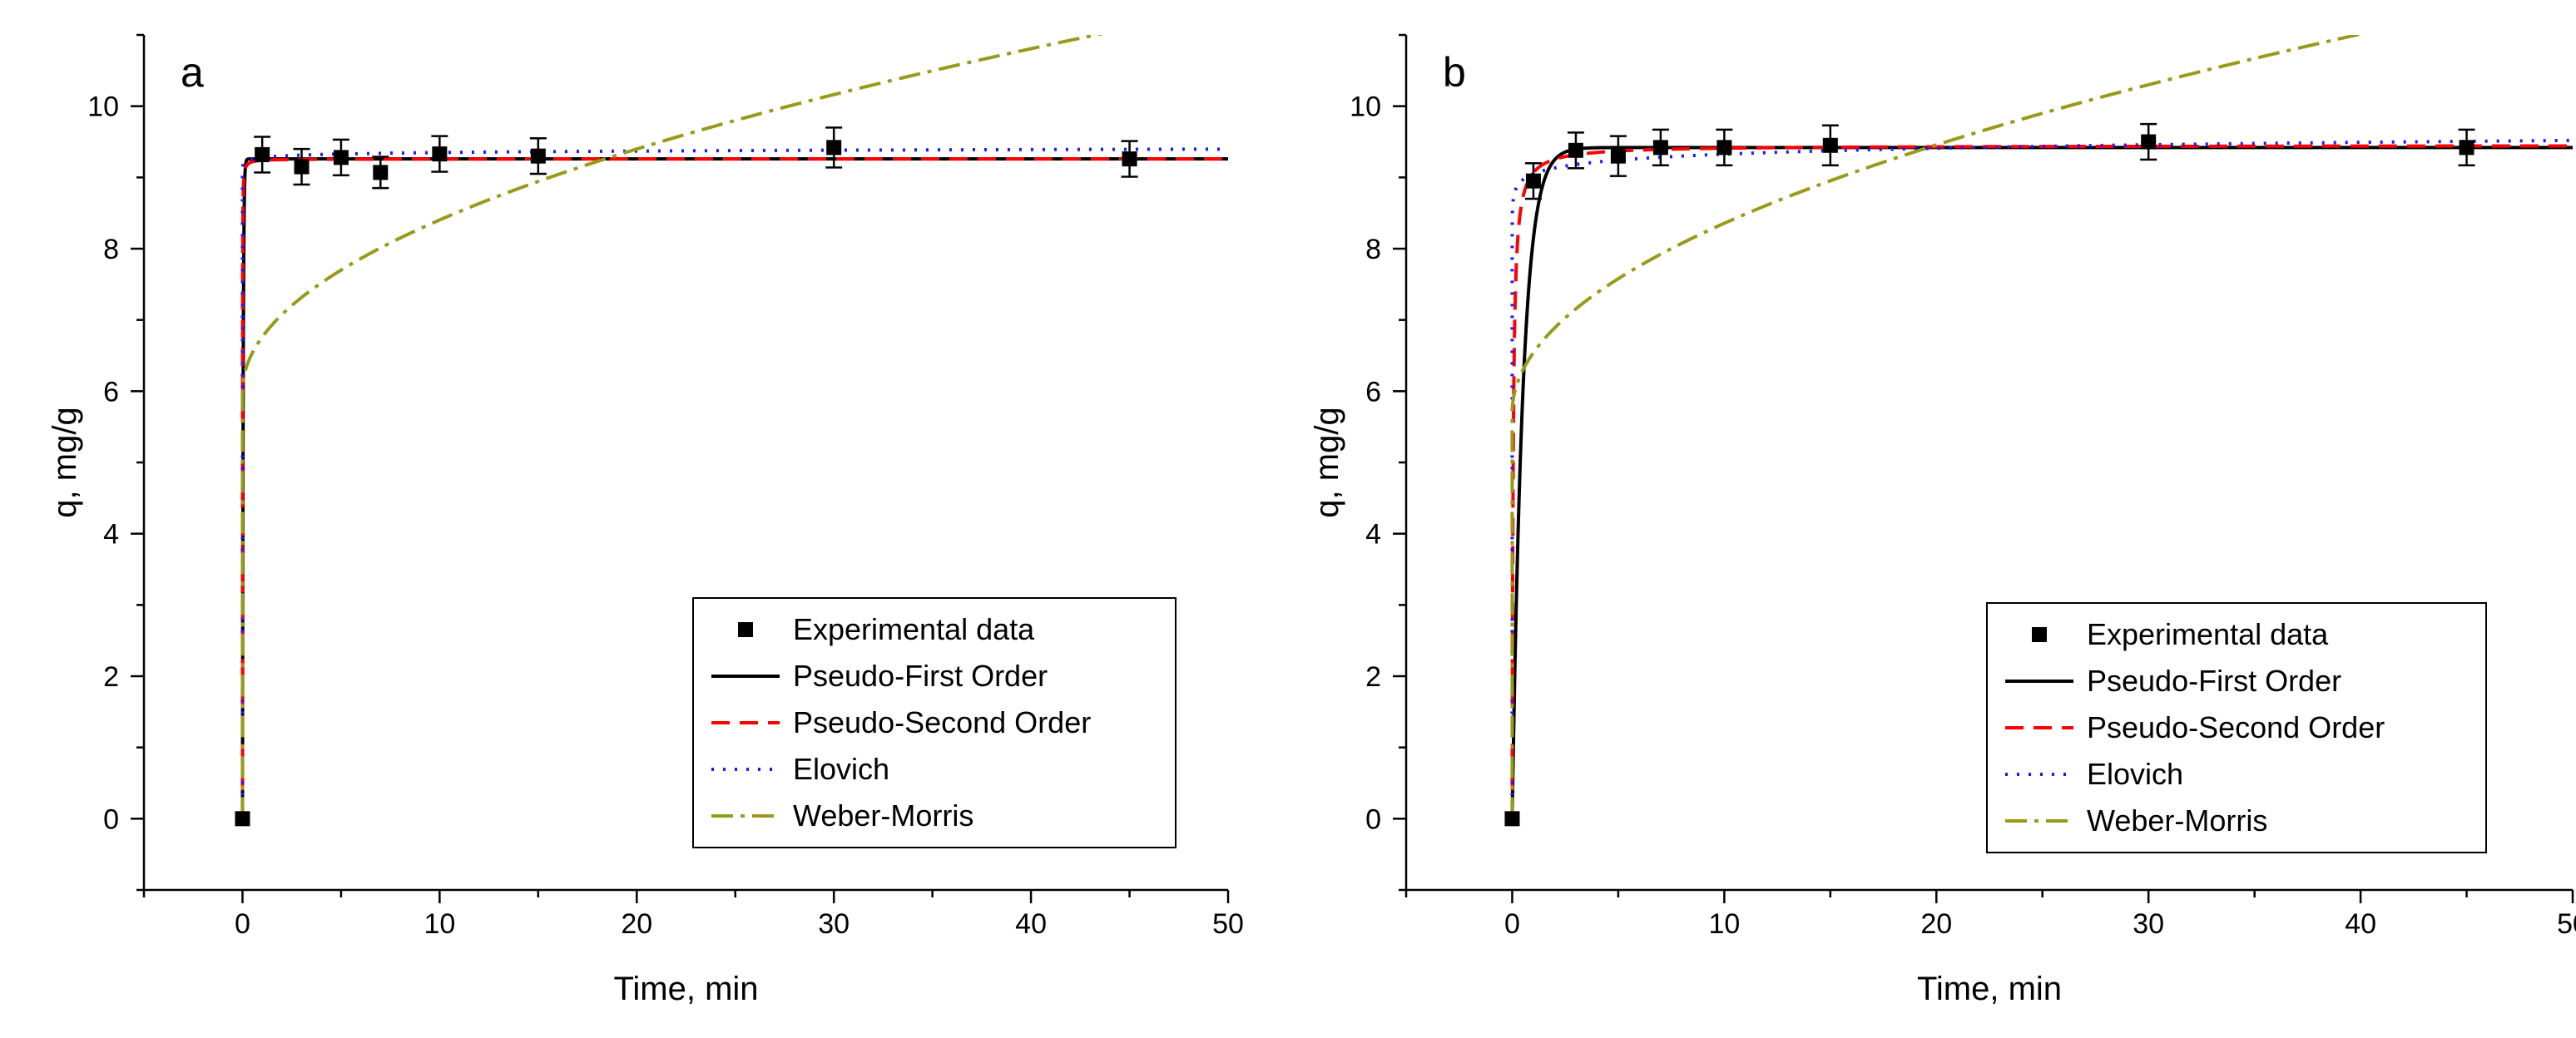 The image size is (2576, 1038). I want to click on panel-label: b, so click(1454, 73).